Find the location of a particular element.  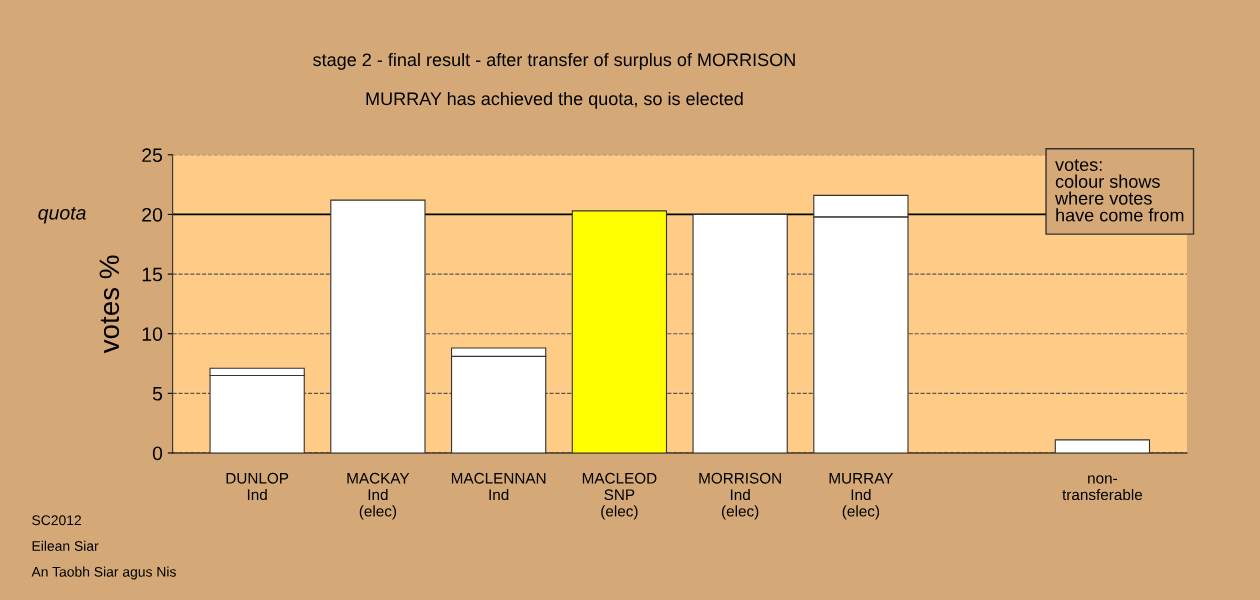

y-tick-label: 0 is located at coordinates (157, 453).